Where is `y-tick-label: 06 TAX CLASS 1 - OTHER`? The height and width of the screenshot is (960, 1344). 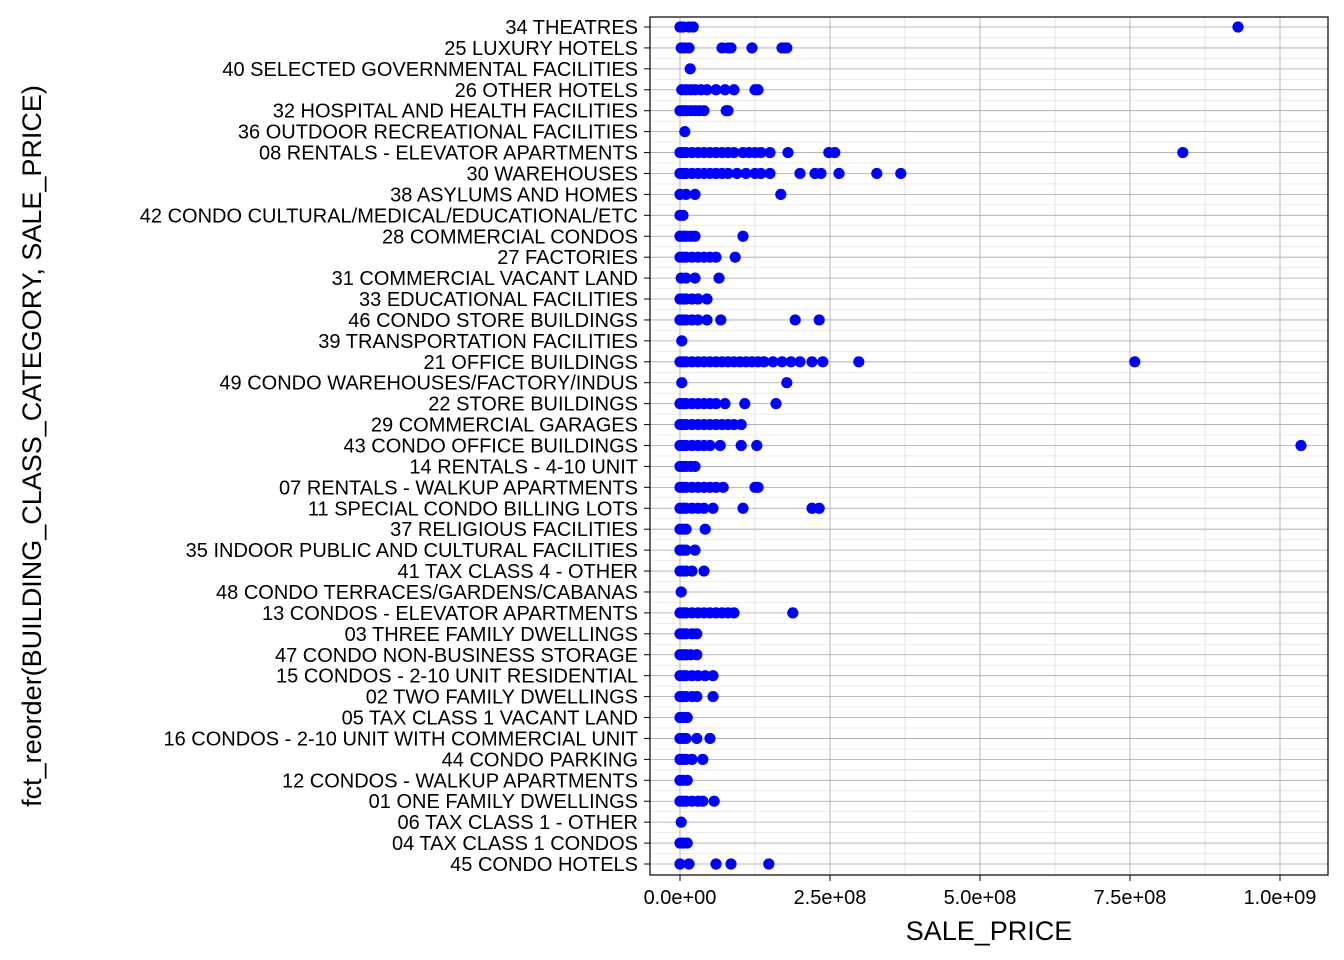
y-tick-label: 06 TAX CLASS 1 - OTHER is located at coordinates (518, 823).